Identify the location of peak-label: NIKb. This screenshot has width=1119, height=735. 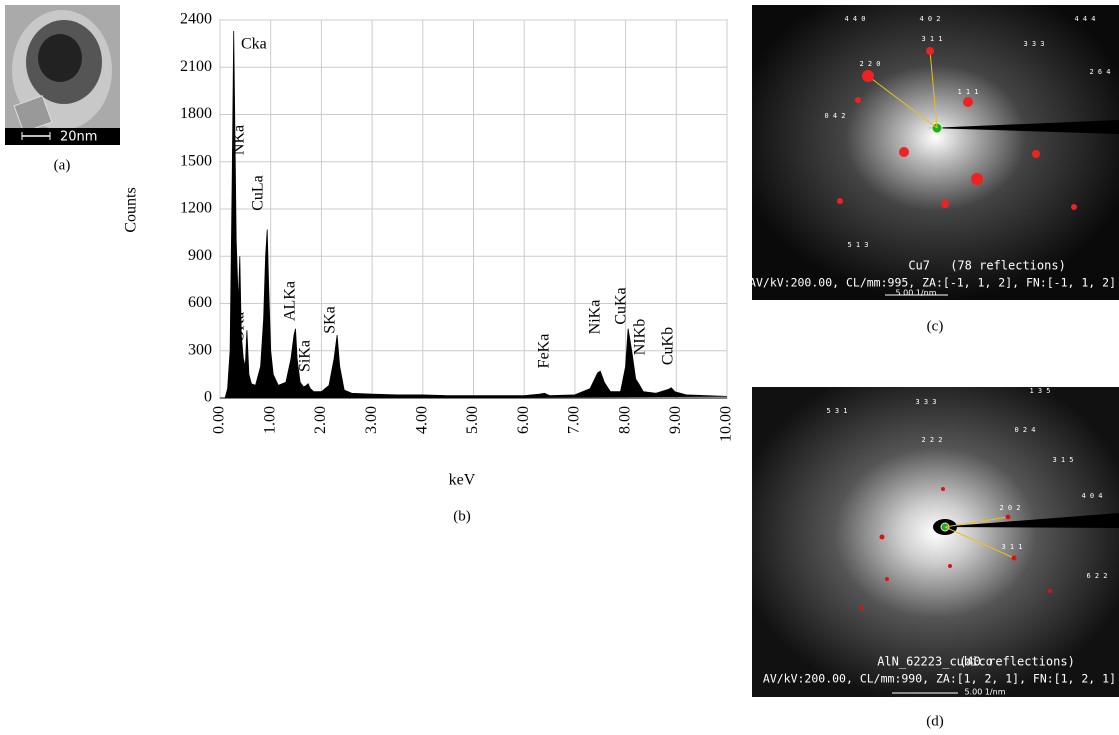
(640, 337).